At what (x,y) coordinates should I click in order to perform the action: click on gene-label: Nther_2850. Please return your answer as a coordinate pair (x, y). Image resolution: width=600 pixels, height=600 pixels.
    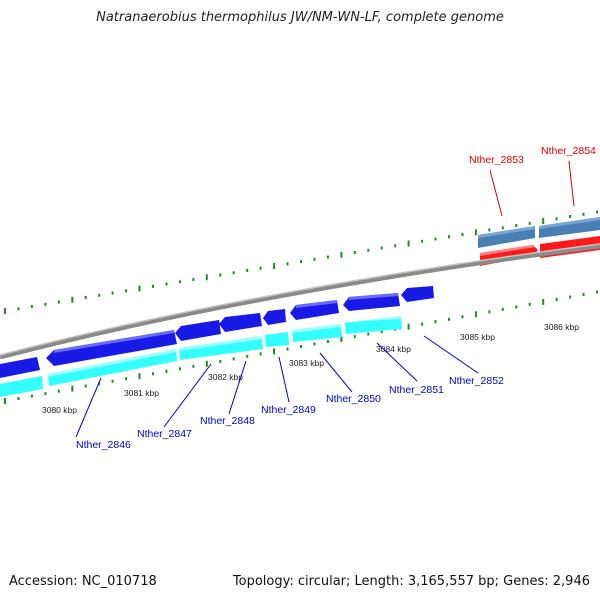
    Looking at the image, I should click on (353, 399).